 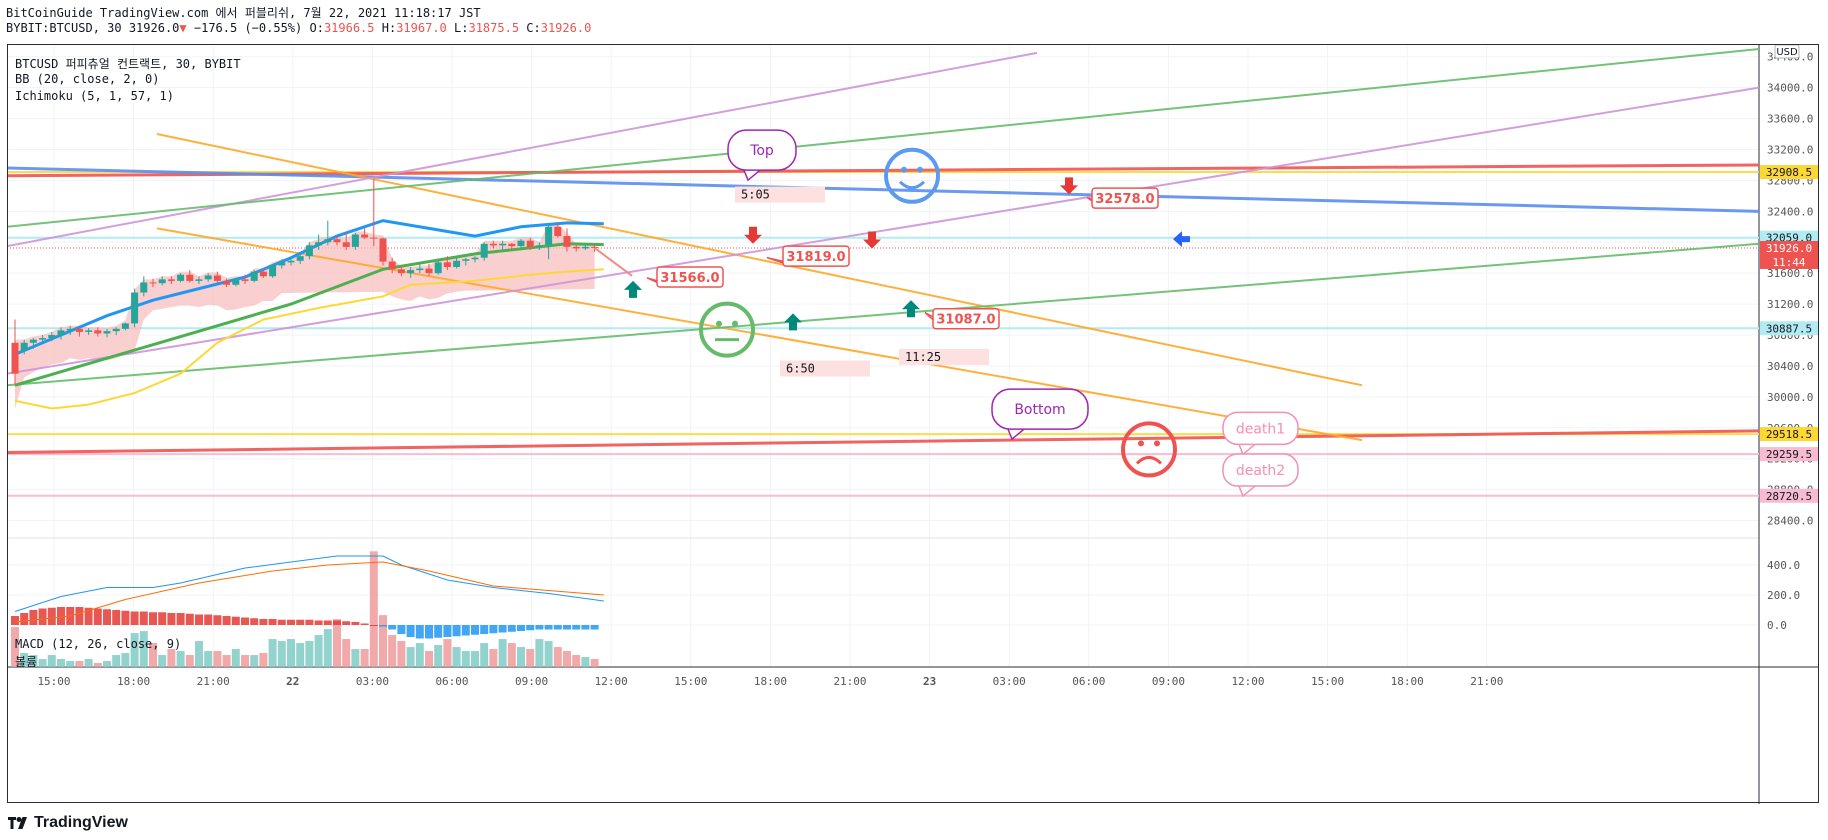 What do you see at coordinates (780, 194) in the screenshot?
I see `time-range-box` at bounding box center [780, 194].